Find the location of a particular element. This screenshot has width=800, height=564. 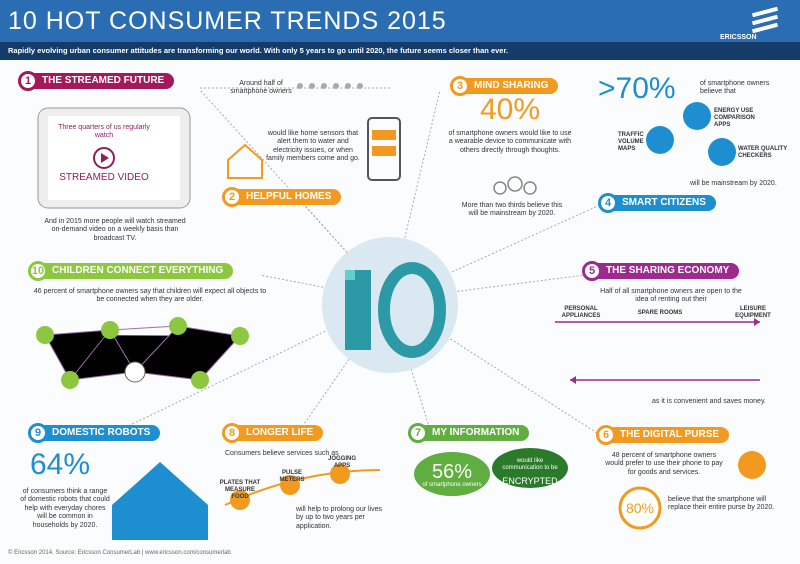

label: TRAFFIC VOLUME MAPS is located at coordinates (631, 142).